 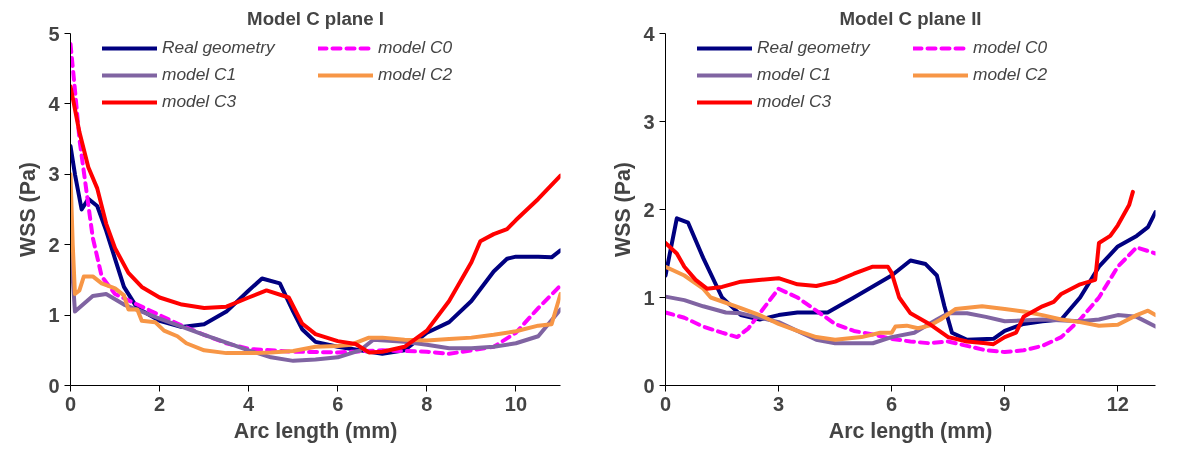 I want to click on chart-title: Model C plane II, so click(x=910, y=18).